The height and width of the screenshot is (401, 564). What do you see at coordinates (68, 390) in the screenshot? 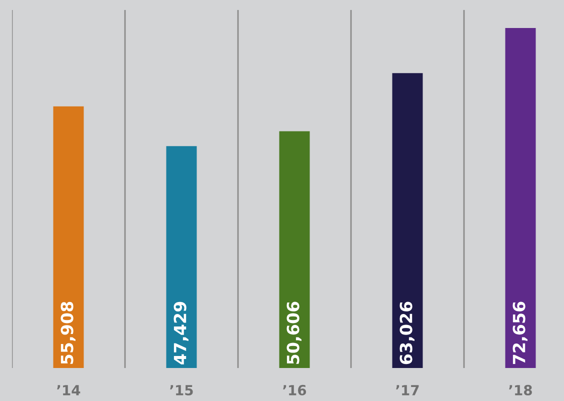
I see `x-tick-label: ’14` at bounding box center [68, 390].